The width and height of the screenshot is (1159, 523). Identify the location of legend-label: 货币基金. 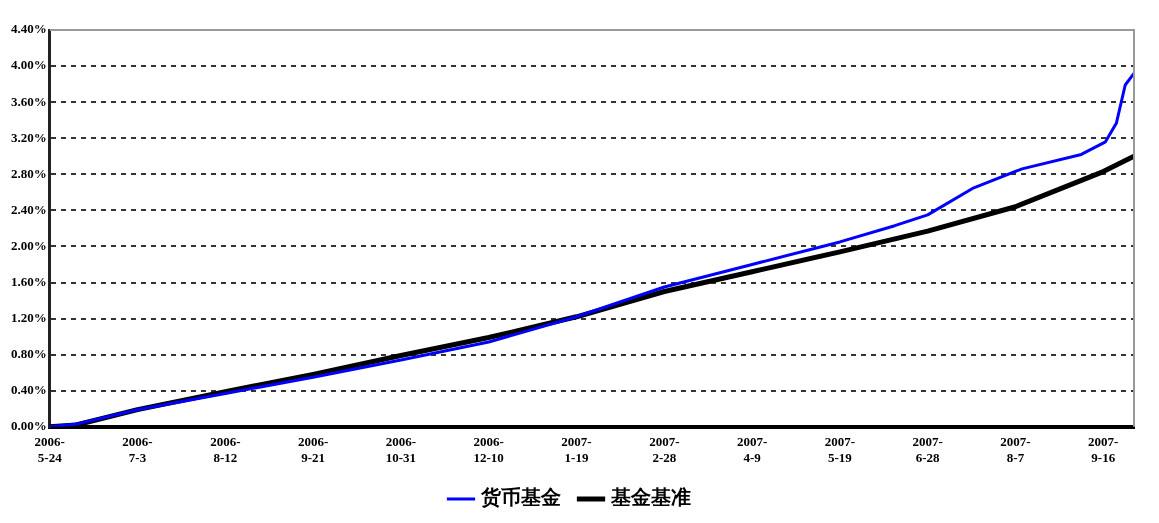
(520, 497).